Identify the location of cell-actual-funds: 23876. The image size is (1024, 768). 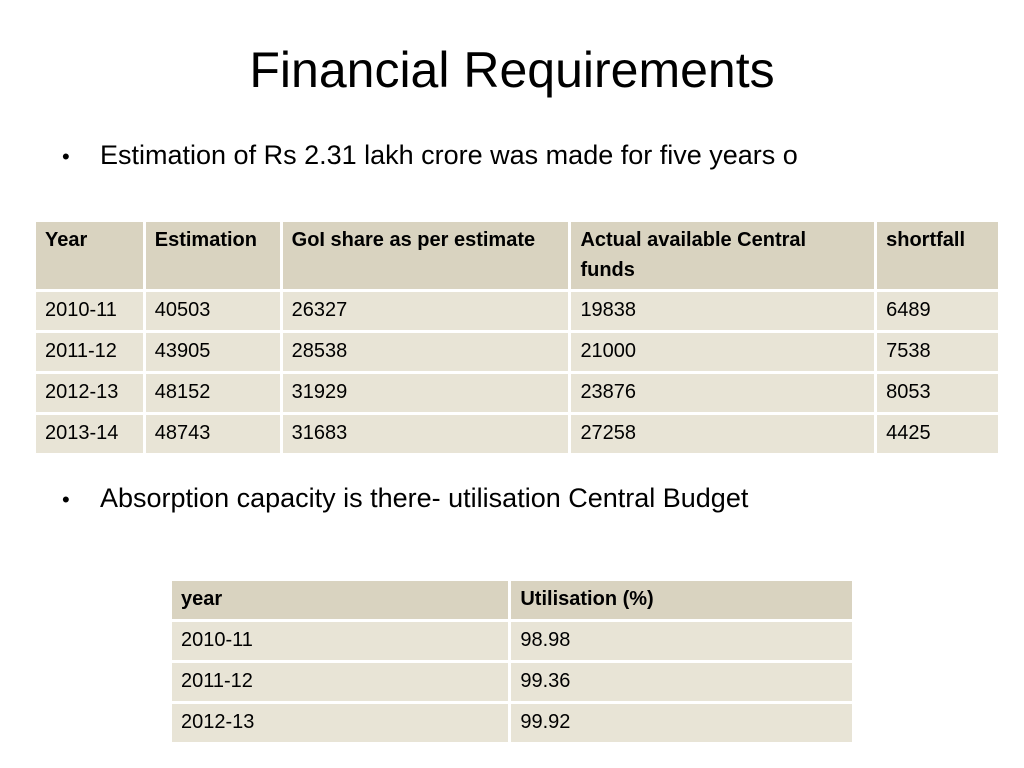
(723, 393).